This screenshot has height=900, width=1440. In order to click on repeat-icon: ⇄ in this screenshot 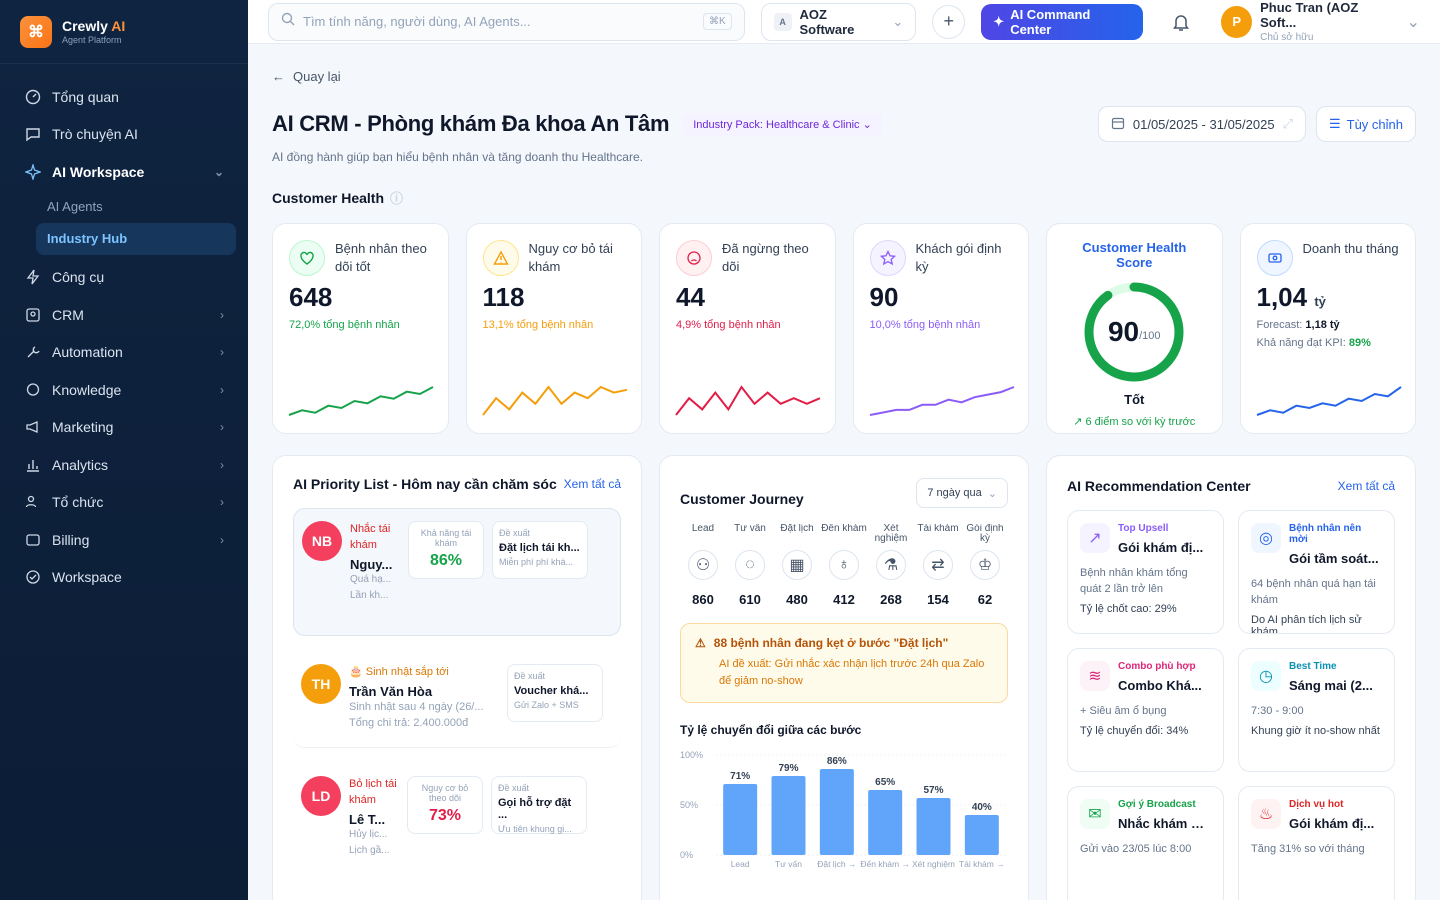, I will do `click(938, 565)`.